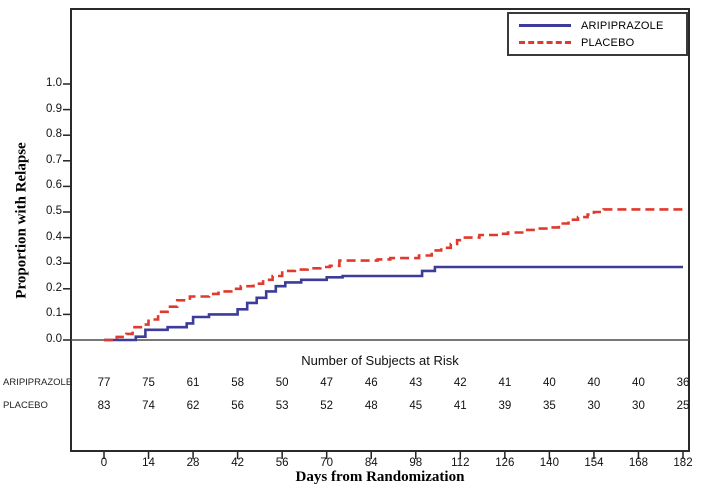 This screenshot has height=488, width=708. Describe the element at coordinates (545, 25) in the screenshot. I see `aripiprazole-line-swatch` at that location.